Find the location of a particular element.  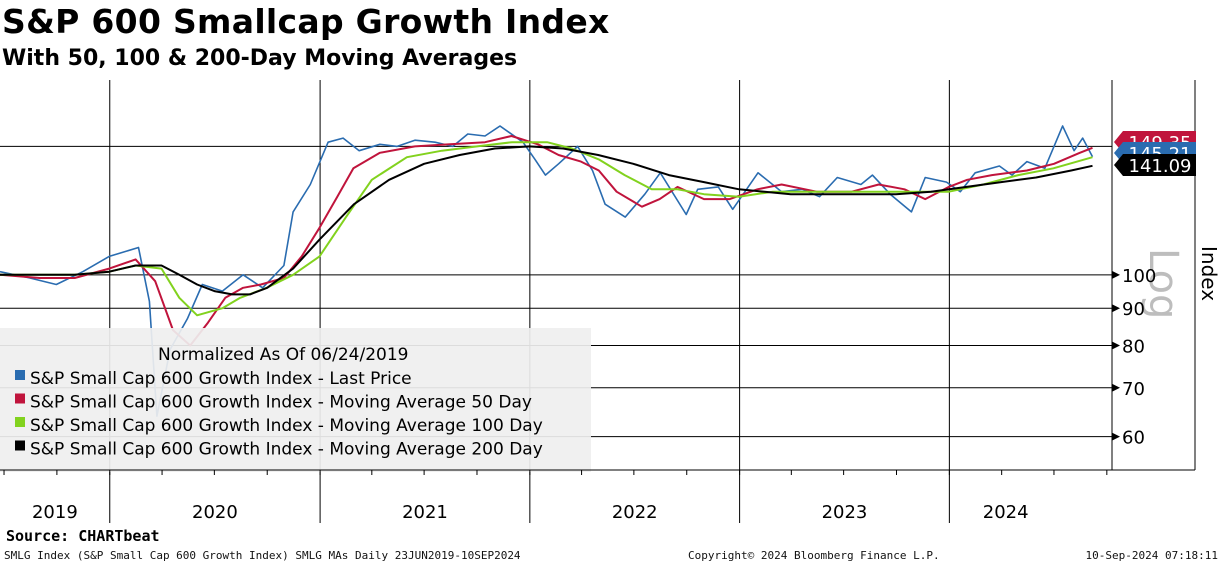

y-tick-label: 90 is located at coordinates (1133, 309).